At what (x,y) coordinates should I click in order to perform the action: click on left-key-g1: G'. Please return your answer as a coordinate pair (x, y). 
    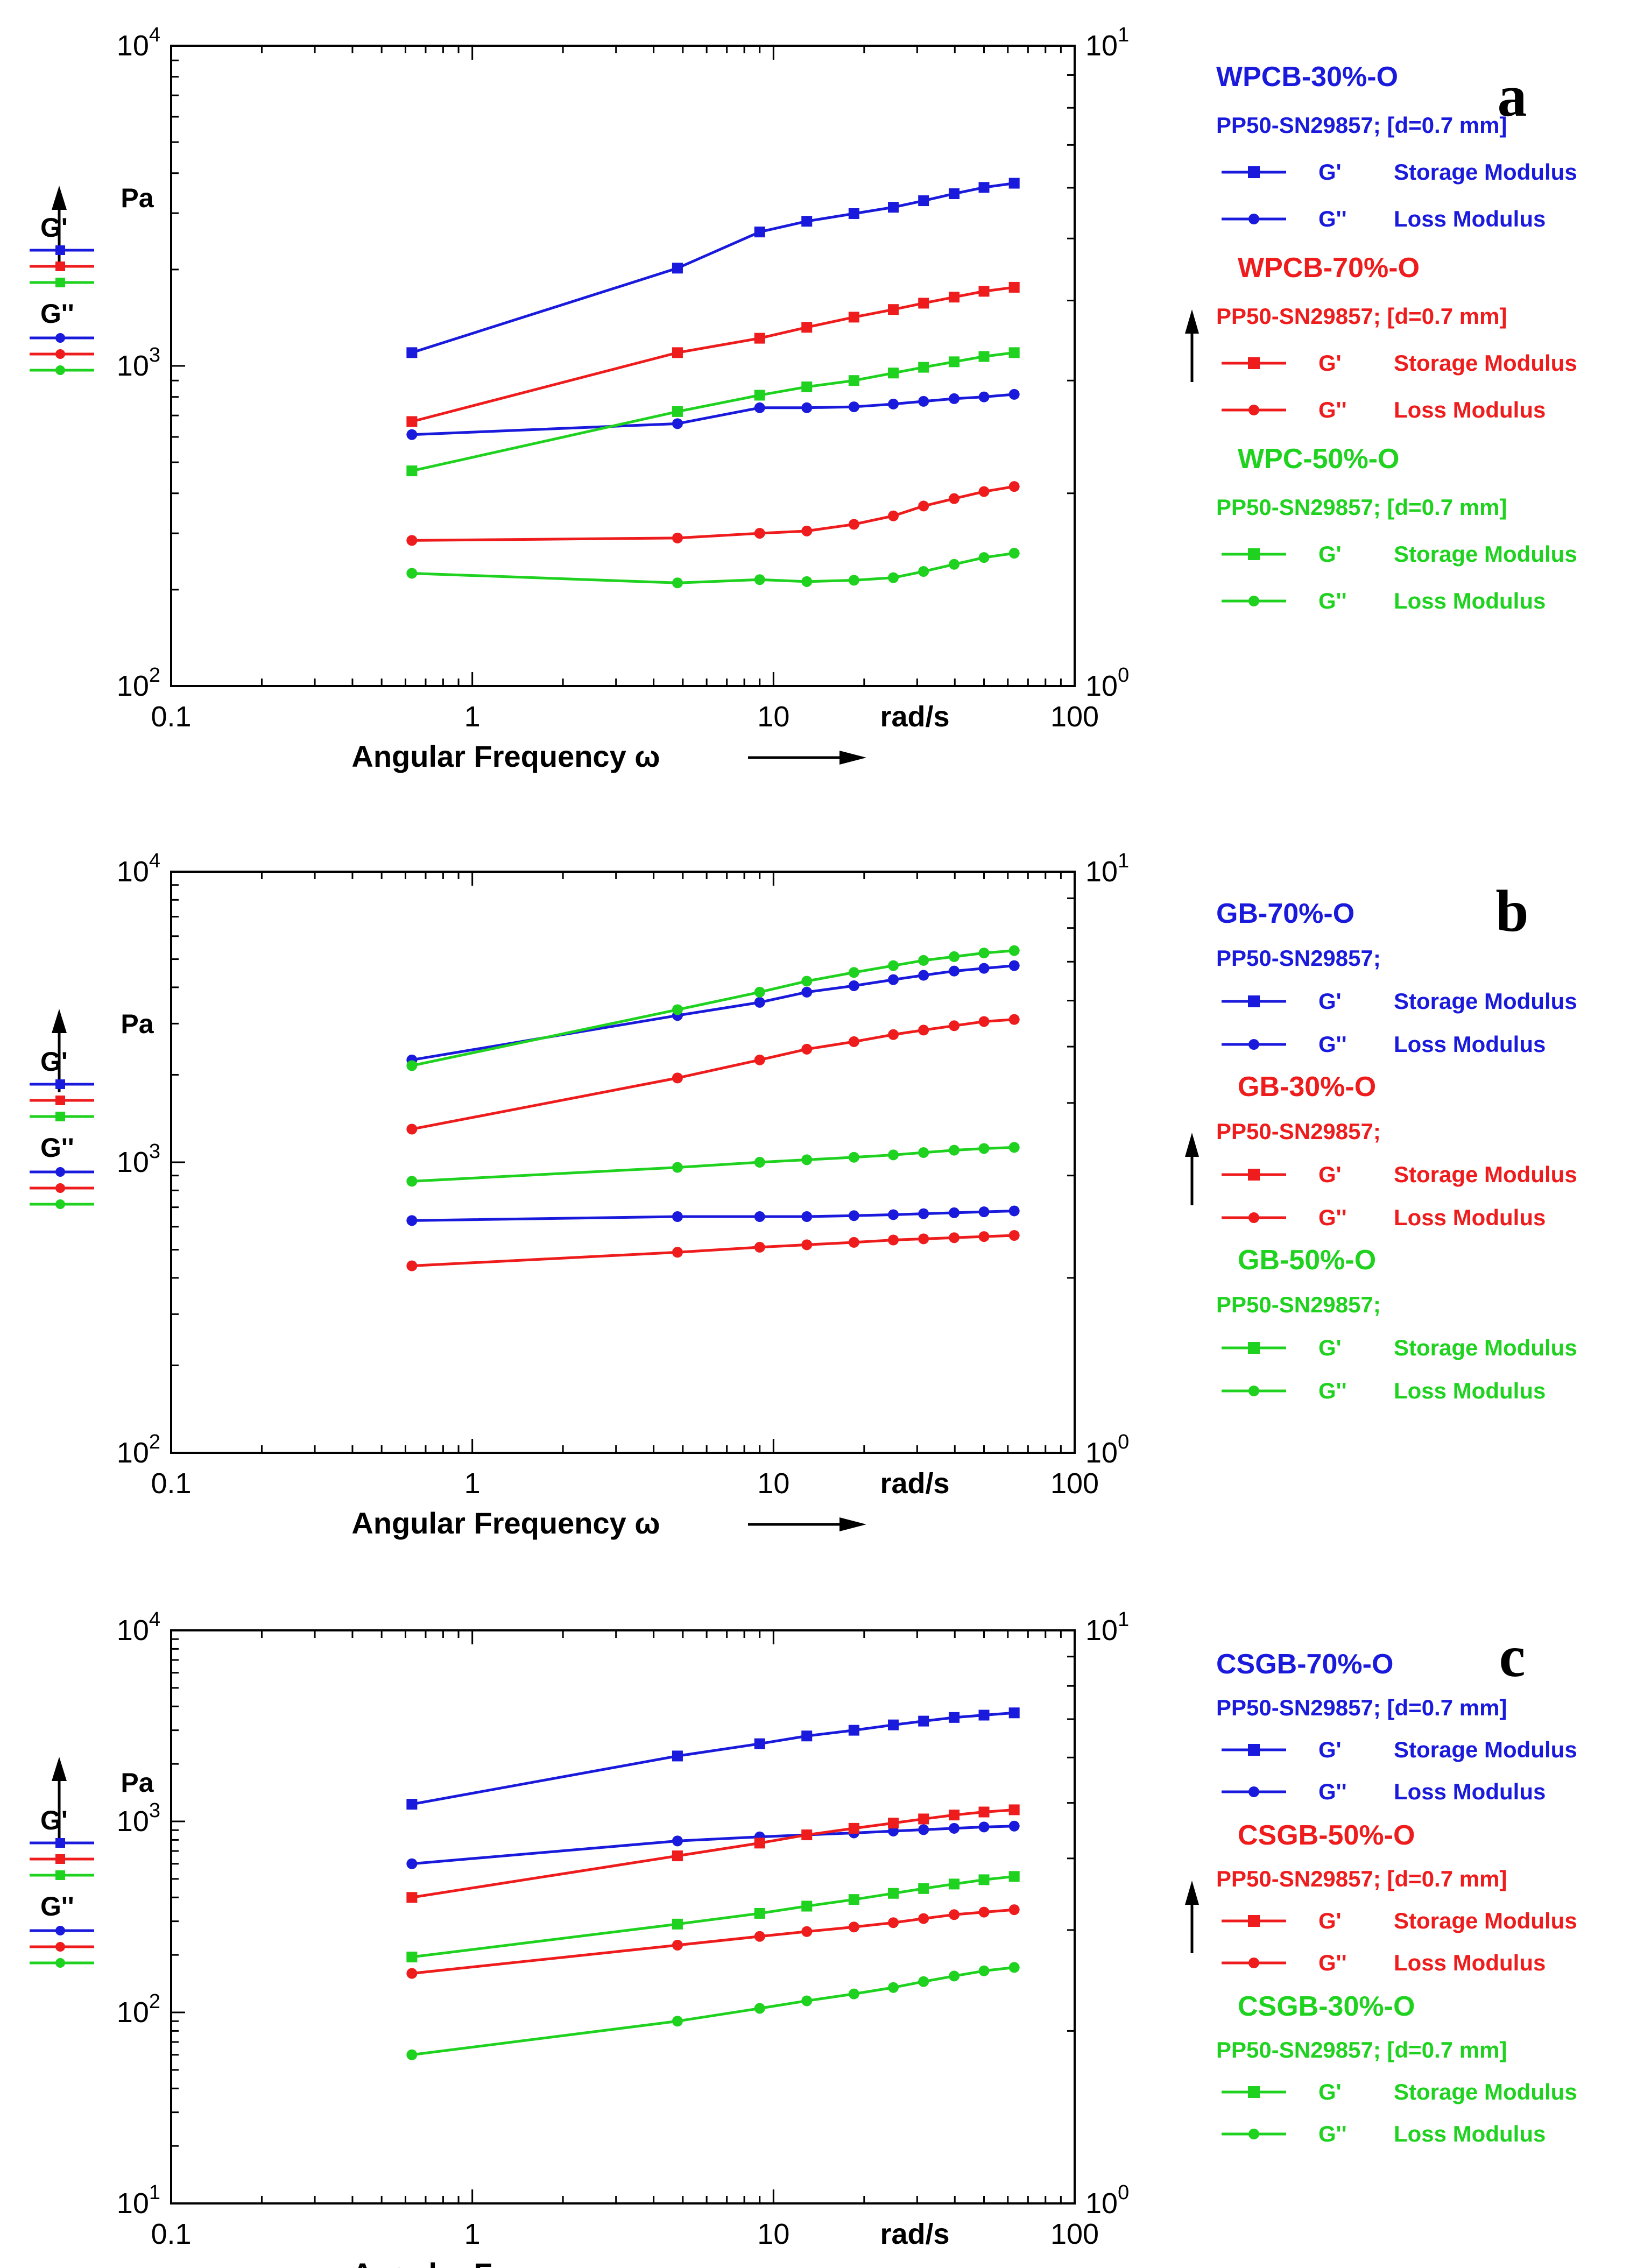
    Looking at the image, I should click on (54, 228).